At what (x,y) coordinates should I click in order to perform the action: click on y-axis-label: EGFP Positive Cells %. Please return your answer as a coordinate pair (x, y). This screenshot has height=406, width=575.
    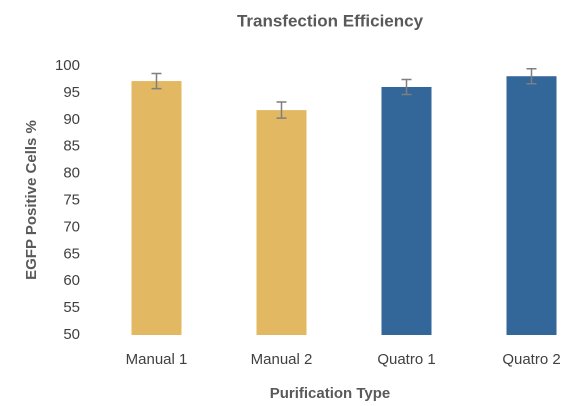
    Looking at the image, I should click on (31, 200).